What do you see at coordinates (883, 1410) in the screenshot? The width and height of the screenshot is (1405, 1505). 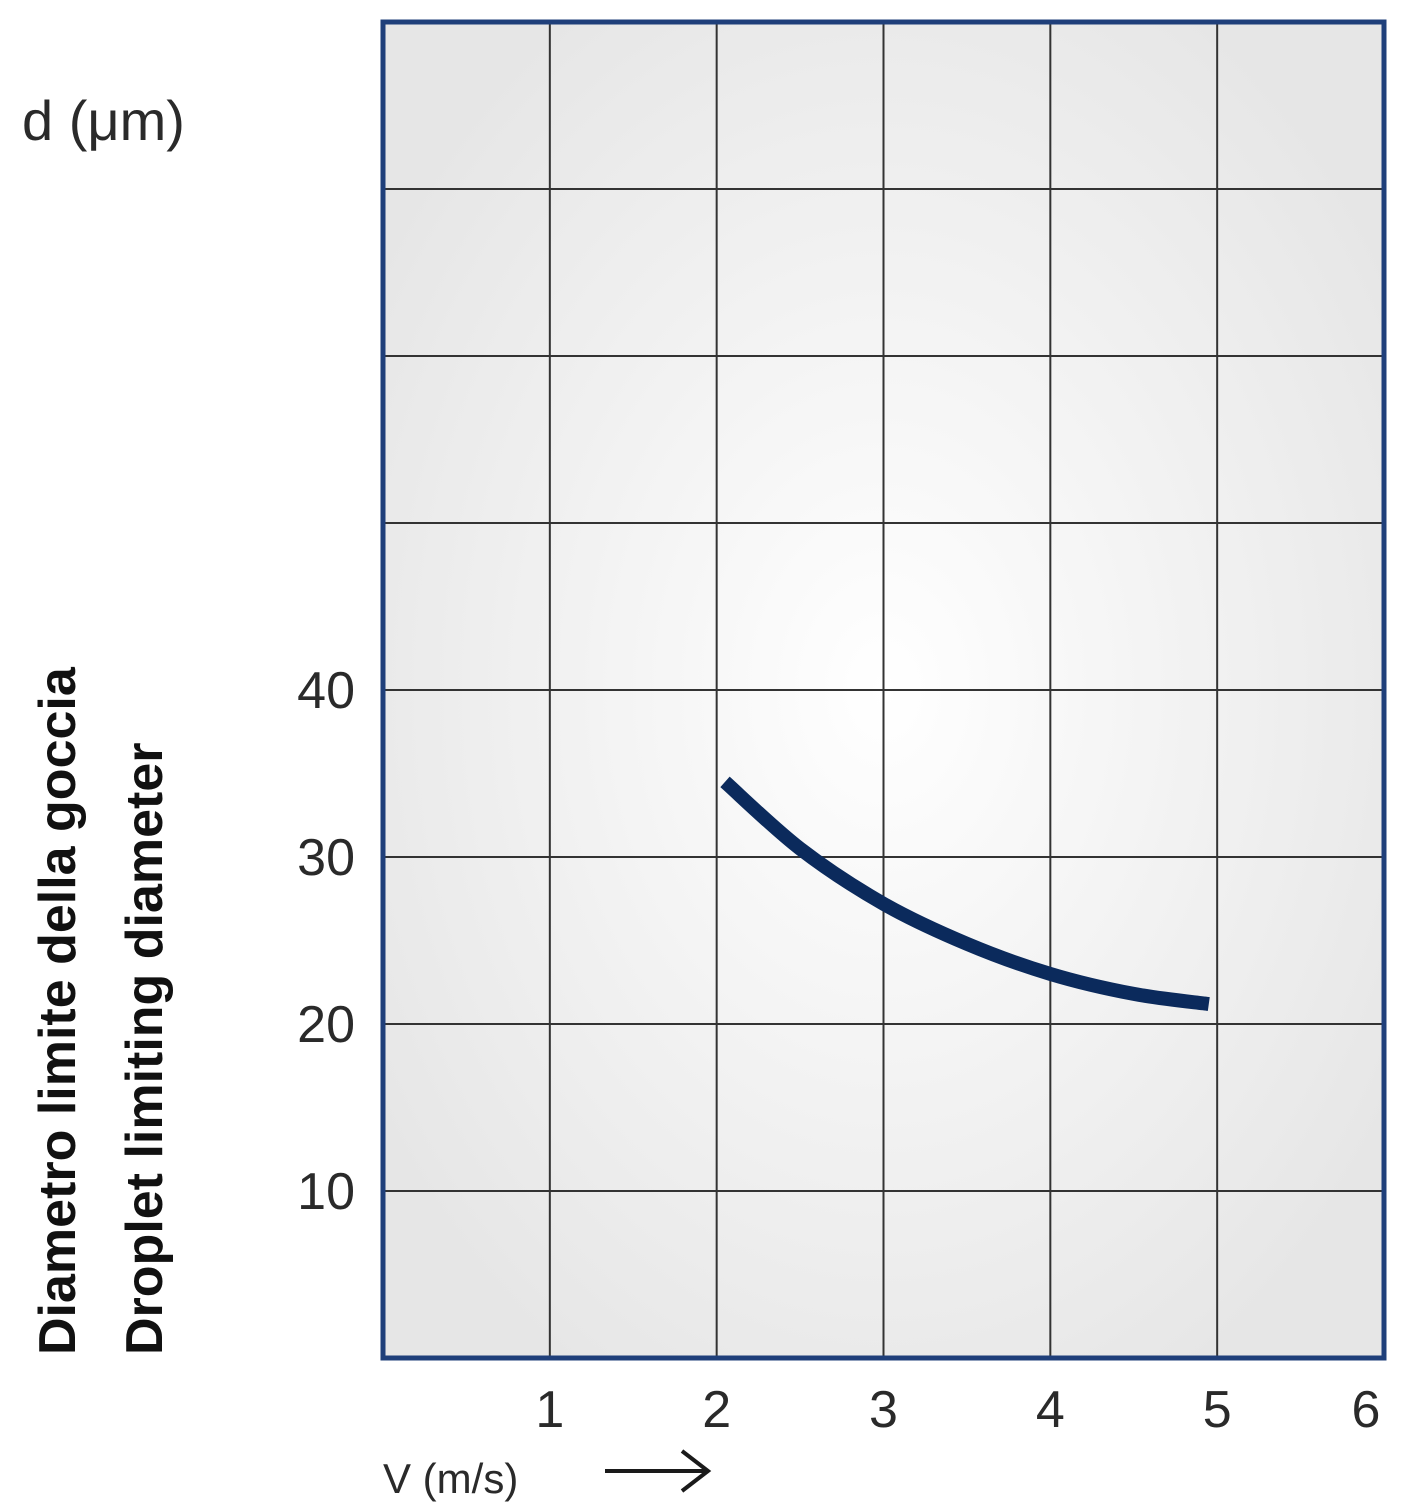 I see `x-tick-label: 3` at bounding box center [883, 1410].